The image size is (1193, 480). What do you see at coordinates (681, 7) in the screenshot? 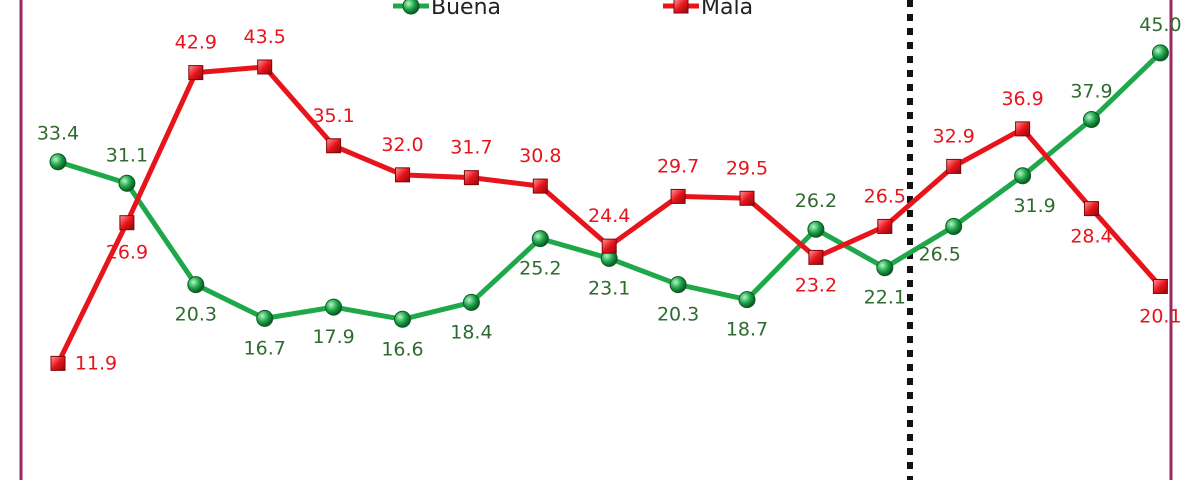
I see `legend-marker-mala` at bounding box center [681, 7].